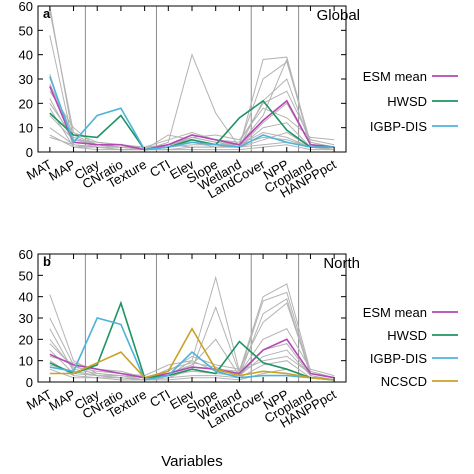  I want to click on panel-b-legend-label-esm-mean: ESM mean, so click(395, 312).